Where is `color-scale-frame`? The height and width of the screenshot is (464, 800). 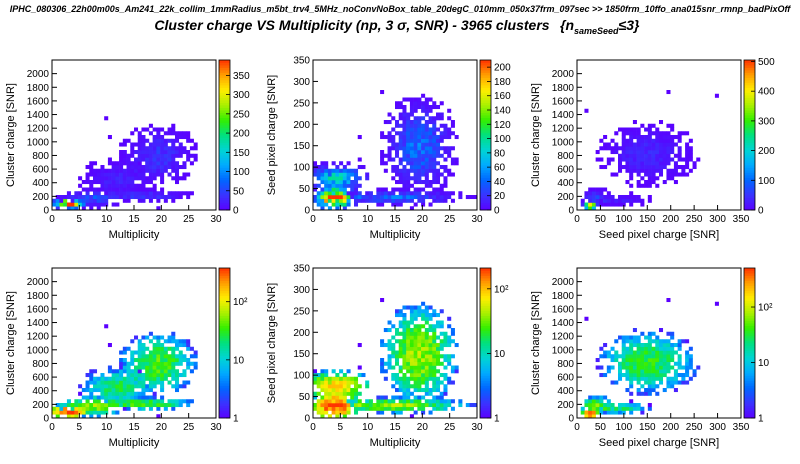 color-scale-frame is located at coordinates (749, 135).